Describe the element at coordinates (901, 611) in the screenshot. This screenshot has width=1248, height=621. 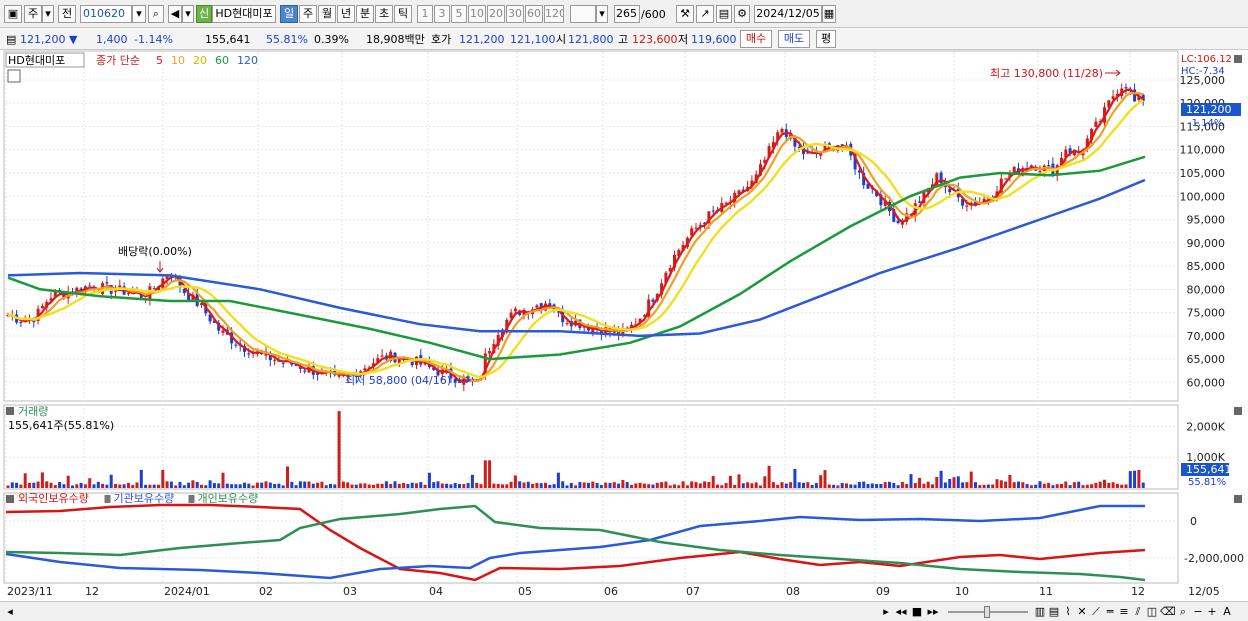
I see `rewind-icon: ◂◂` at that location.